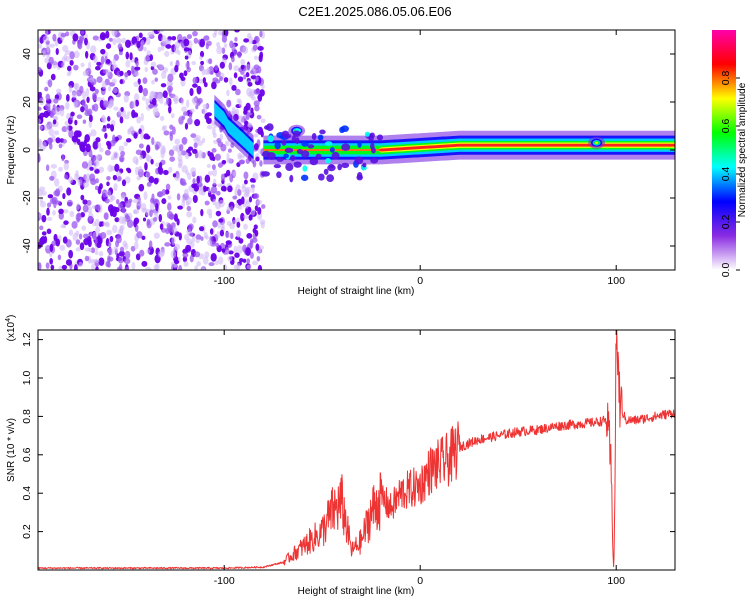 This screenshot has height=600, width=750. What do you see at coordinates (724, 150) in the screenshot?
I see `colorbar-gradient` at bounding box center [724, 150].